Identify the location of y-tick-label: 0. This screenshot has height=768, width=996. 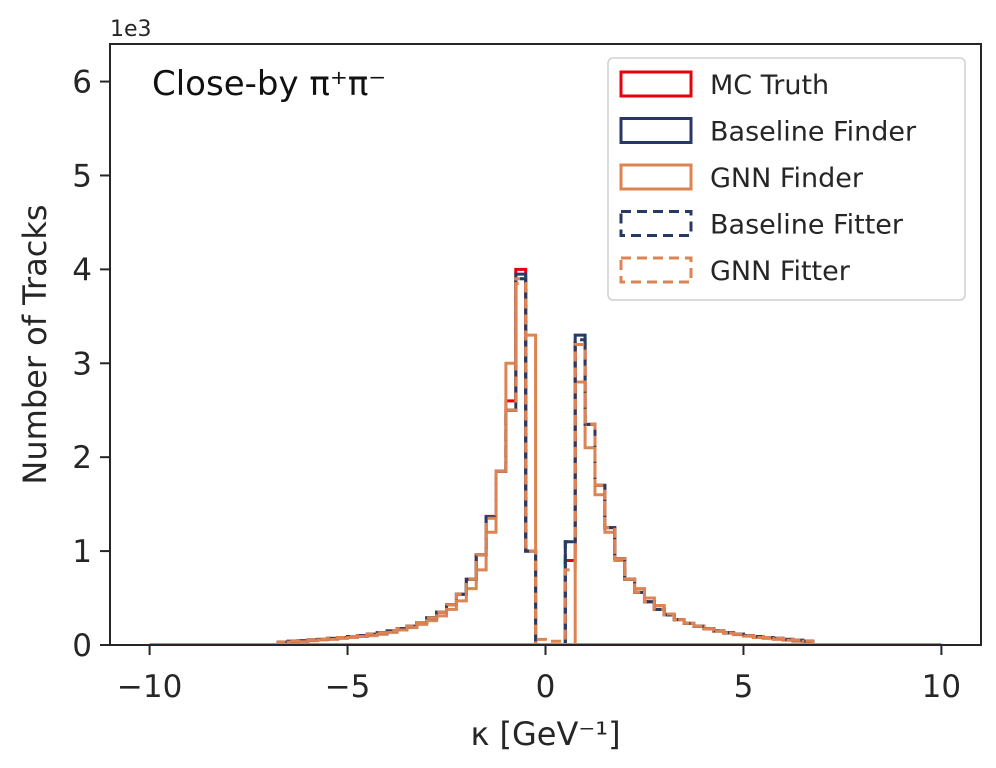
(82, 646).